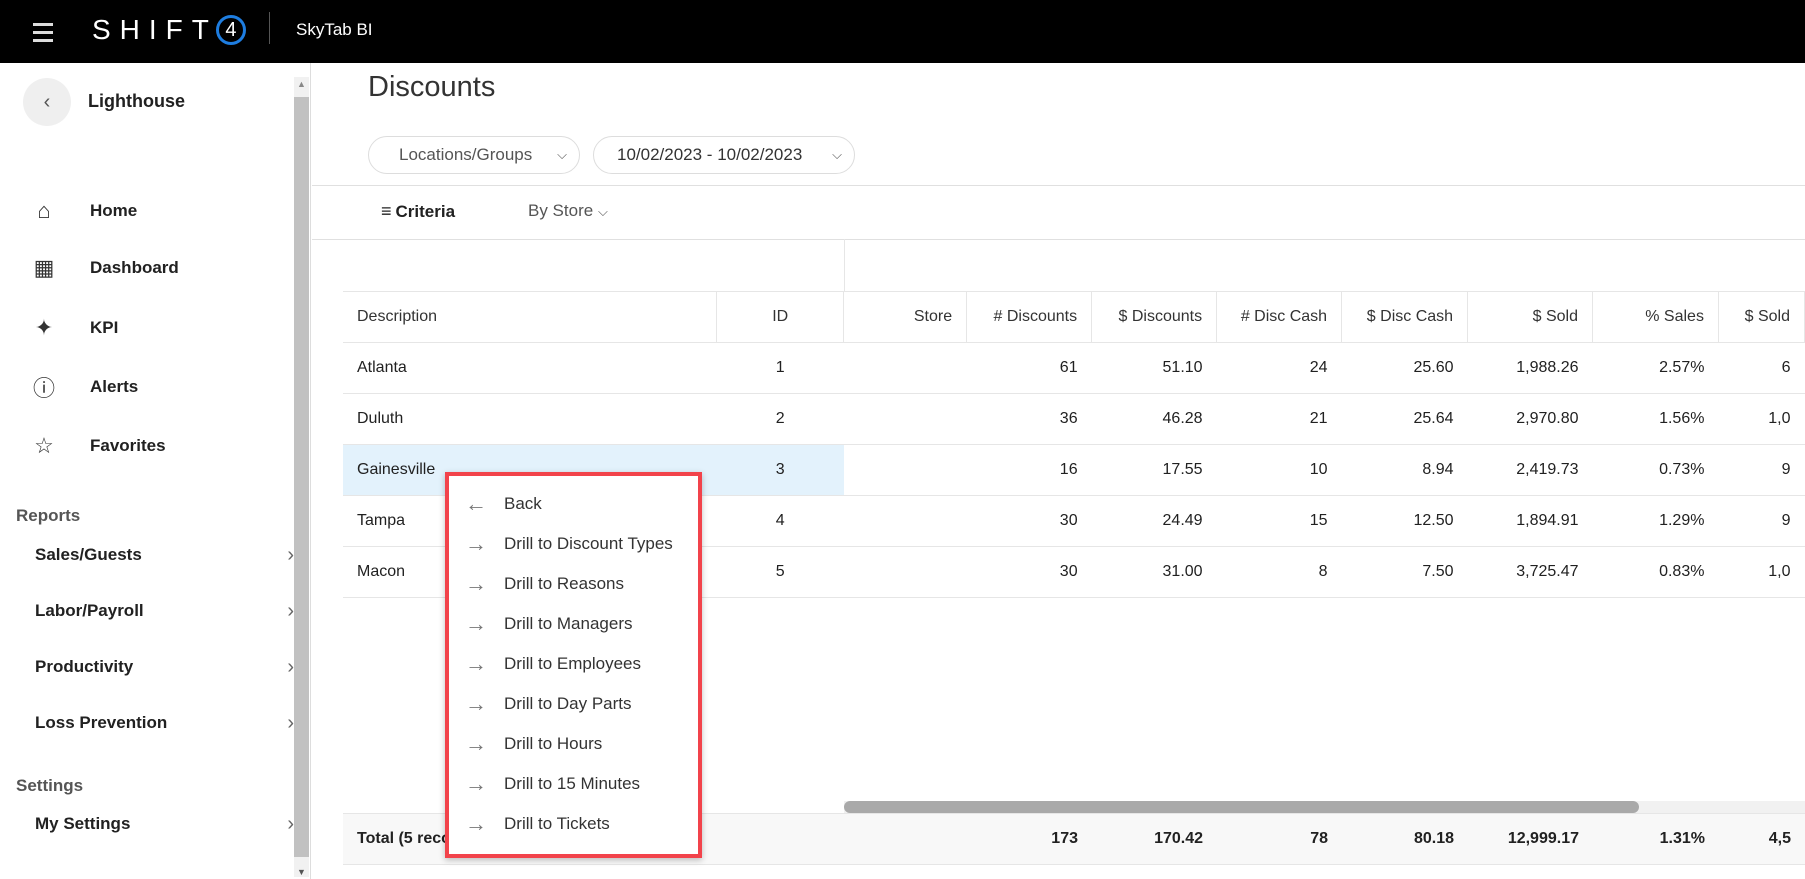  What do you see at coordinates (1279, 839) in the screenshot?
I see `total-disc-cash: 78` at bounding box center [1279, 839].